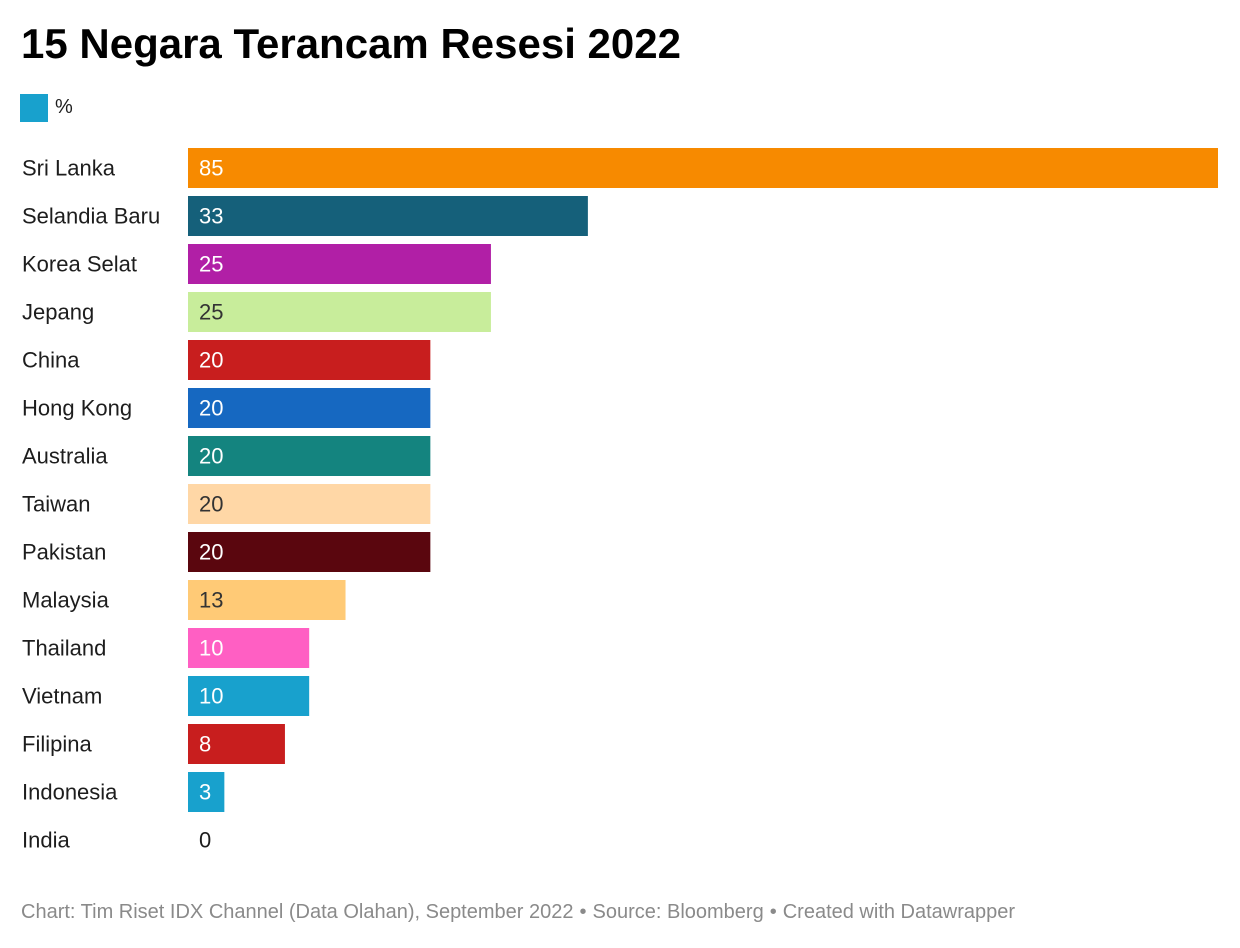 Image resolution: width=1240 pixels, height=948 pixels. I want to click on category-label: Indonesia, so click(70, 792).